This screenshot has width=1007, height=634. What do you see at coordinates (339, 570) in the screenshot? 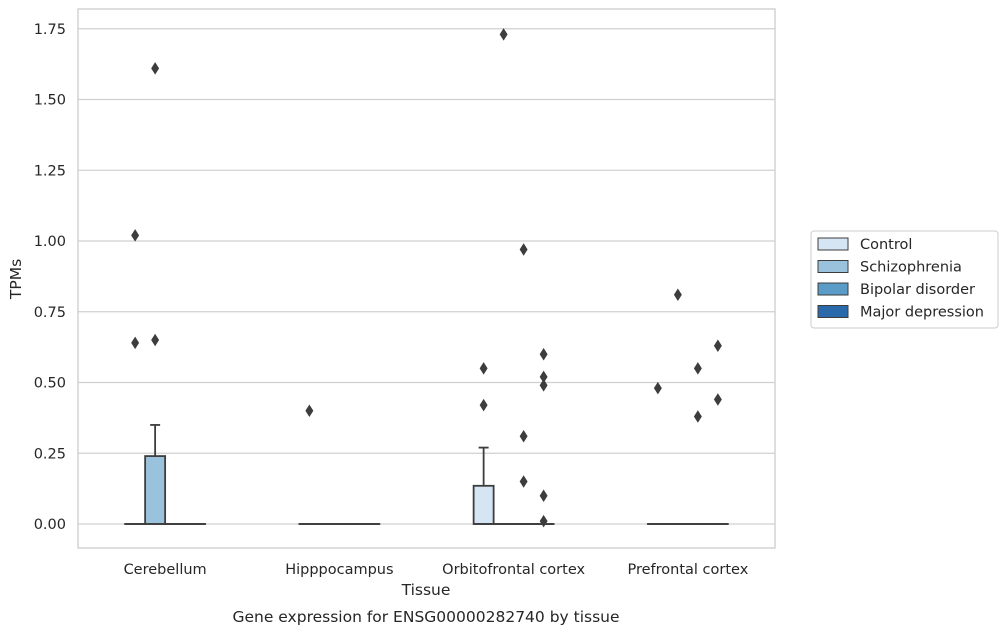
I see `x-tick-label: Hipppocampus` at bounding box center [339, 570].